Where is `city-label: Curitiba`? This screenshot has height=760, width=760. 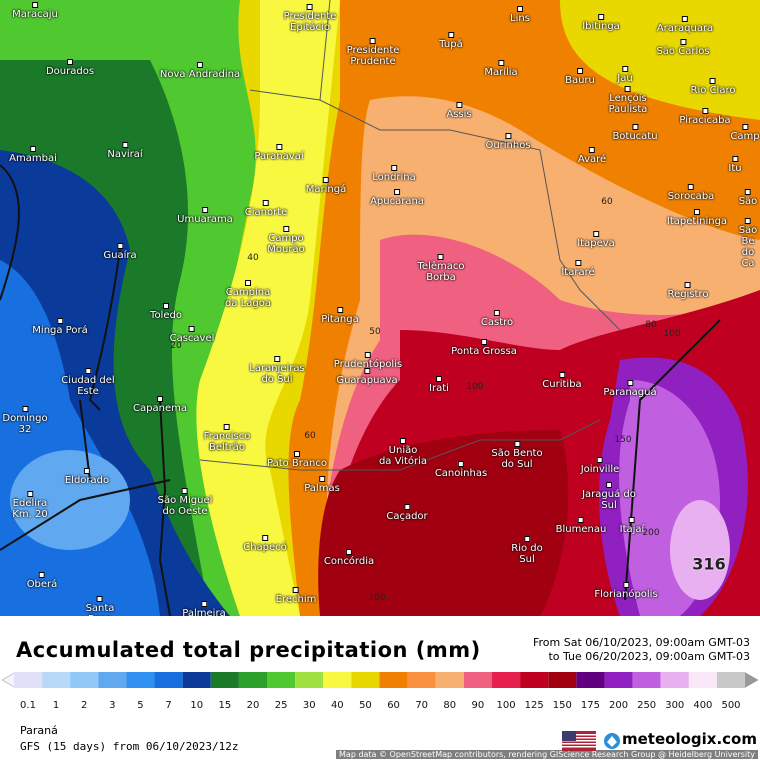 city-label: Curitiba is located at coordinates (561, 381).